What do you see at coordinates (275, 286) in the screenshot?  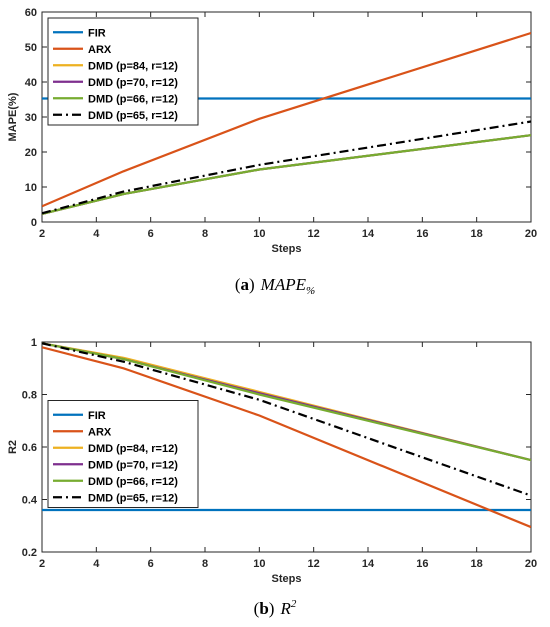 I see `caption-a: (a) MAPE%` at bounding box center [275, 286].